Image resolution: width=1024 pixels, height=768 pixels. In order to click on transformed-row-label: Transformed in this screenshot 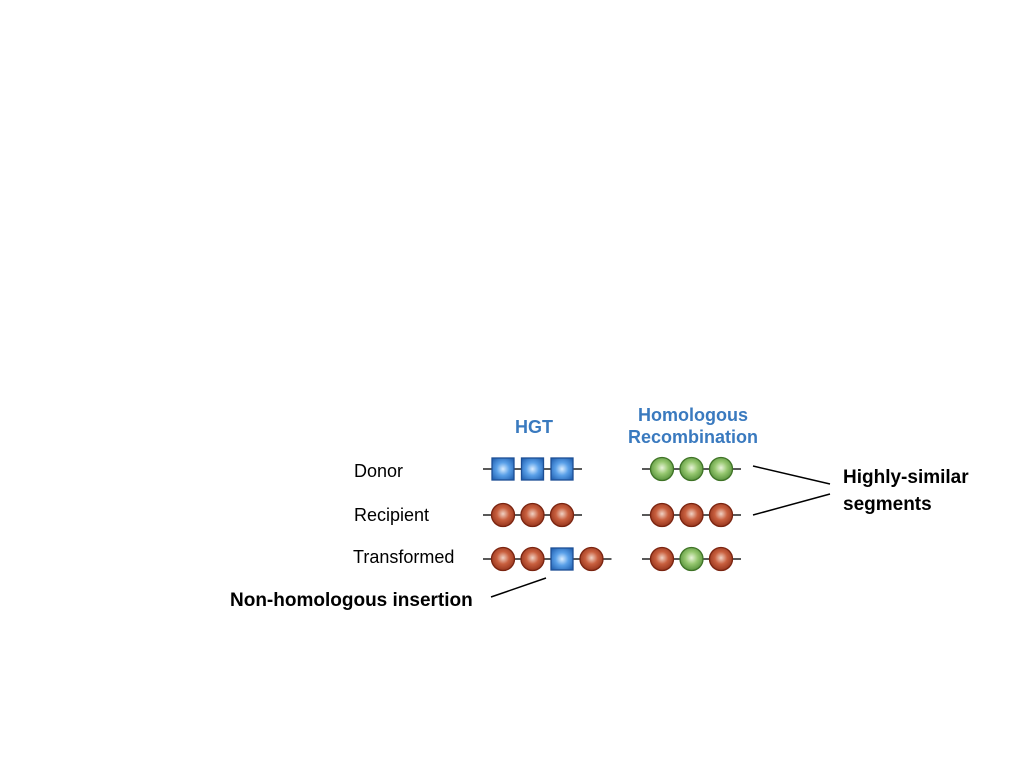, I will do `click(404, 557)`.